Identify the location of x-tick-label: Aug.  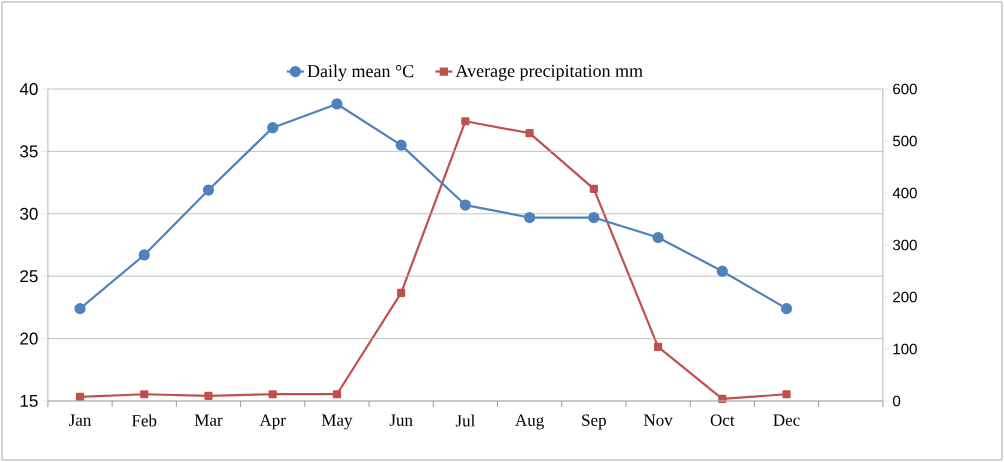
(529, 422).